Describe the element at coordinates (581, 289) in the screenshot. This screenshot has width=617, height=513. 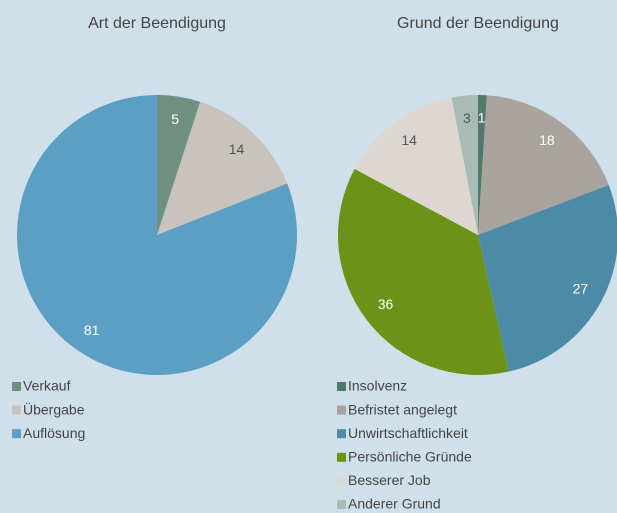
I see `data-label: 27` at that location.